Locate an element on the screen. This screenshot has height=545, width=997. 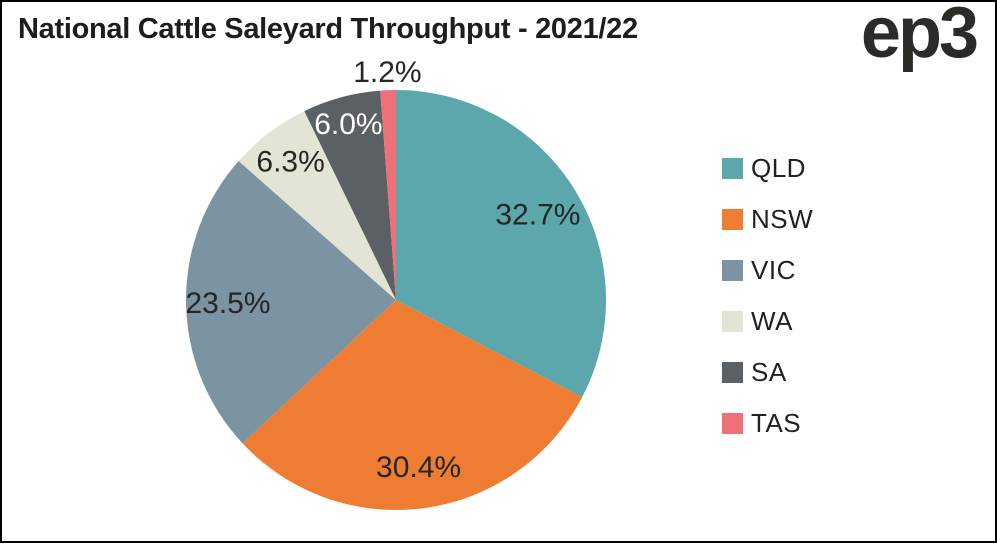
legend-label: NSW is located at coordinates (782, 219).